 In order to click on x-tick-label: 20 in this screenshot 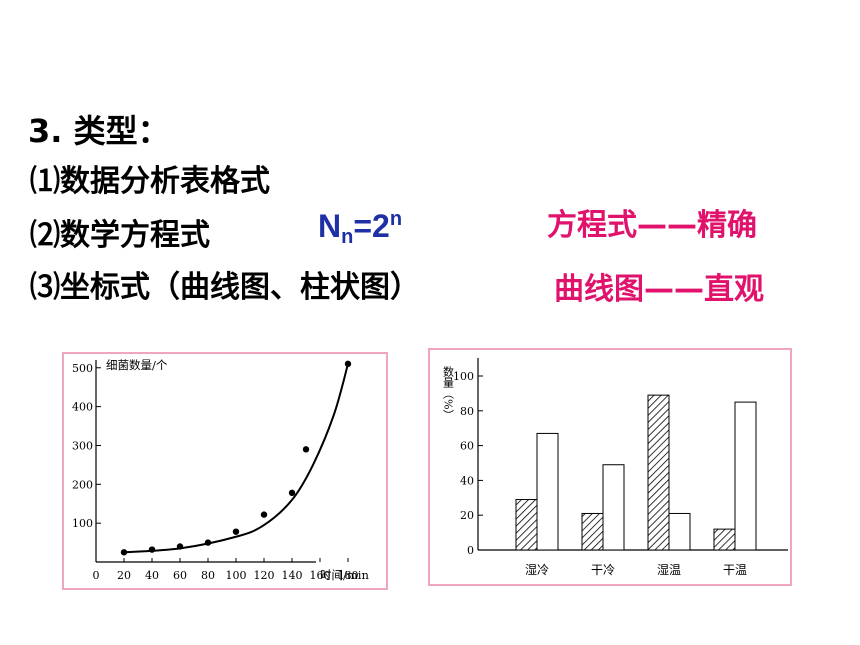, I will do `click(124, 575)`.